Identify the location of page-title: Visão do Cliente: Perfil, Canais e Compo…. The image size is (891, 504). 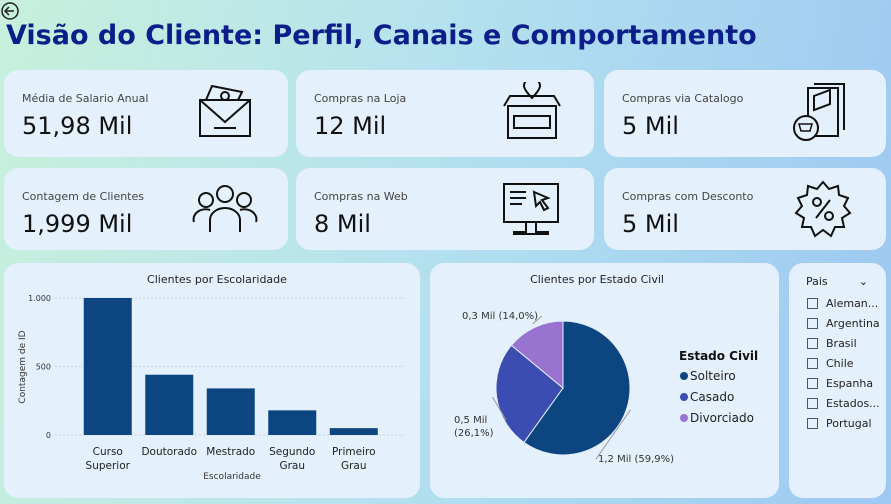
(381, 35).